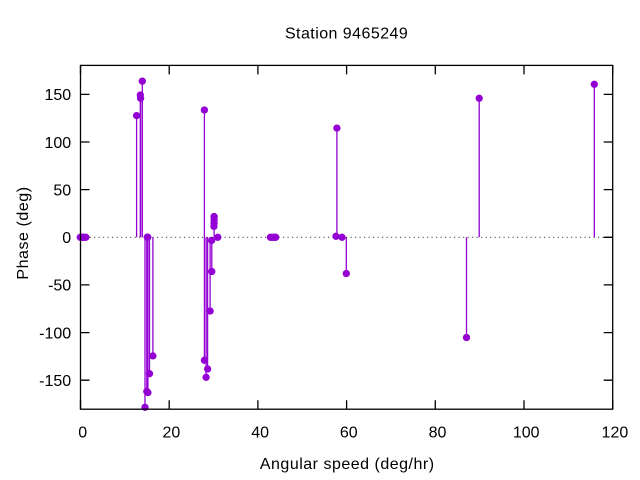 This screenshot has width=640, height=480. I want to click on svg-text: Station 9465249, so click(346, 34).